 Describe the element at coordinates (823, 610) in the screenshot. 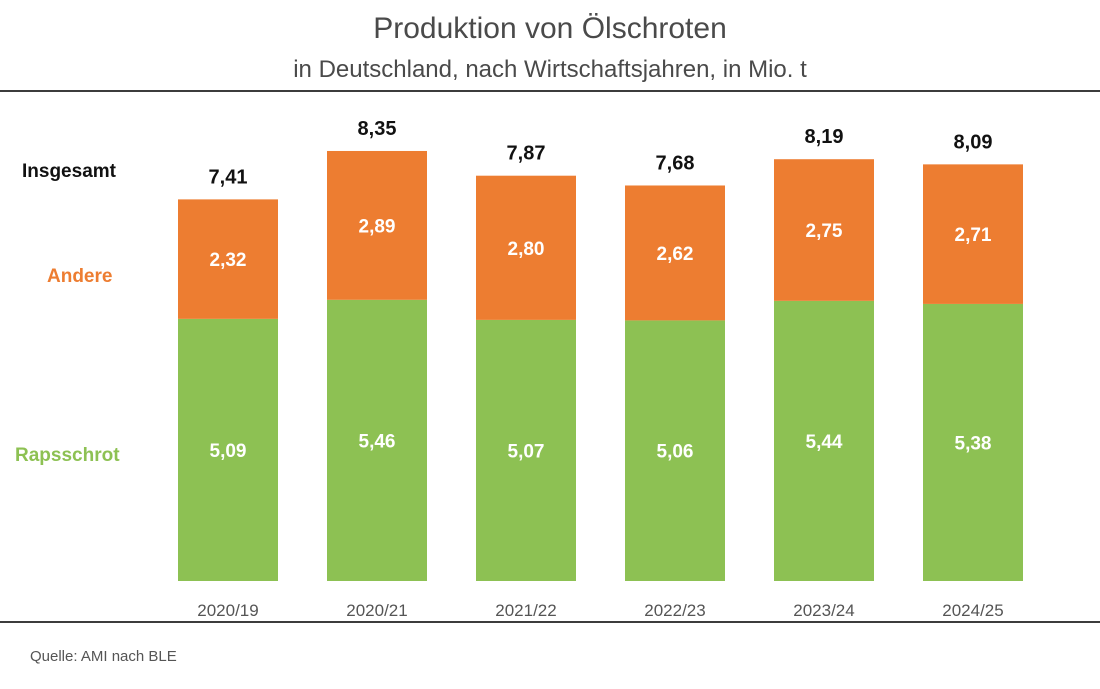

I see `x-tick-label-5: 2023/24` at that location.